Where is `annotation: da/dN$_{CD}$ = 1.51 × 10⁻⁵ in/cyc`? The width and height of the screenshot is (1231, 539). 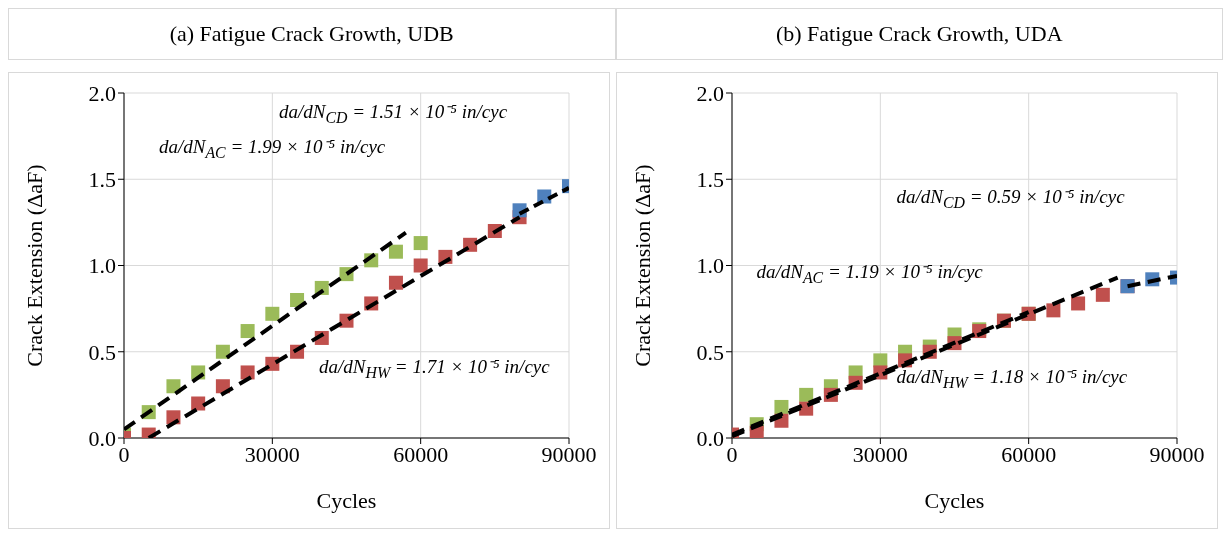 annotation: da/dN$_{CD}$ = 1.51 × 10⁻⁵ in/cyc is located at coordinates (393, 113).